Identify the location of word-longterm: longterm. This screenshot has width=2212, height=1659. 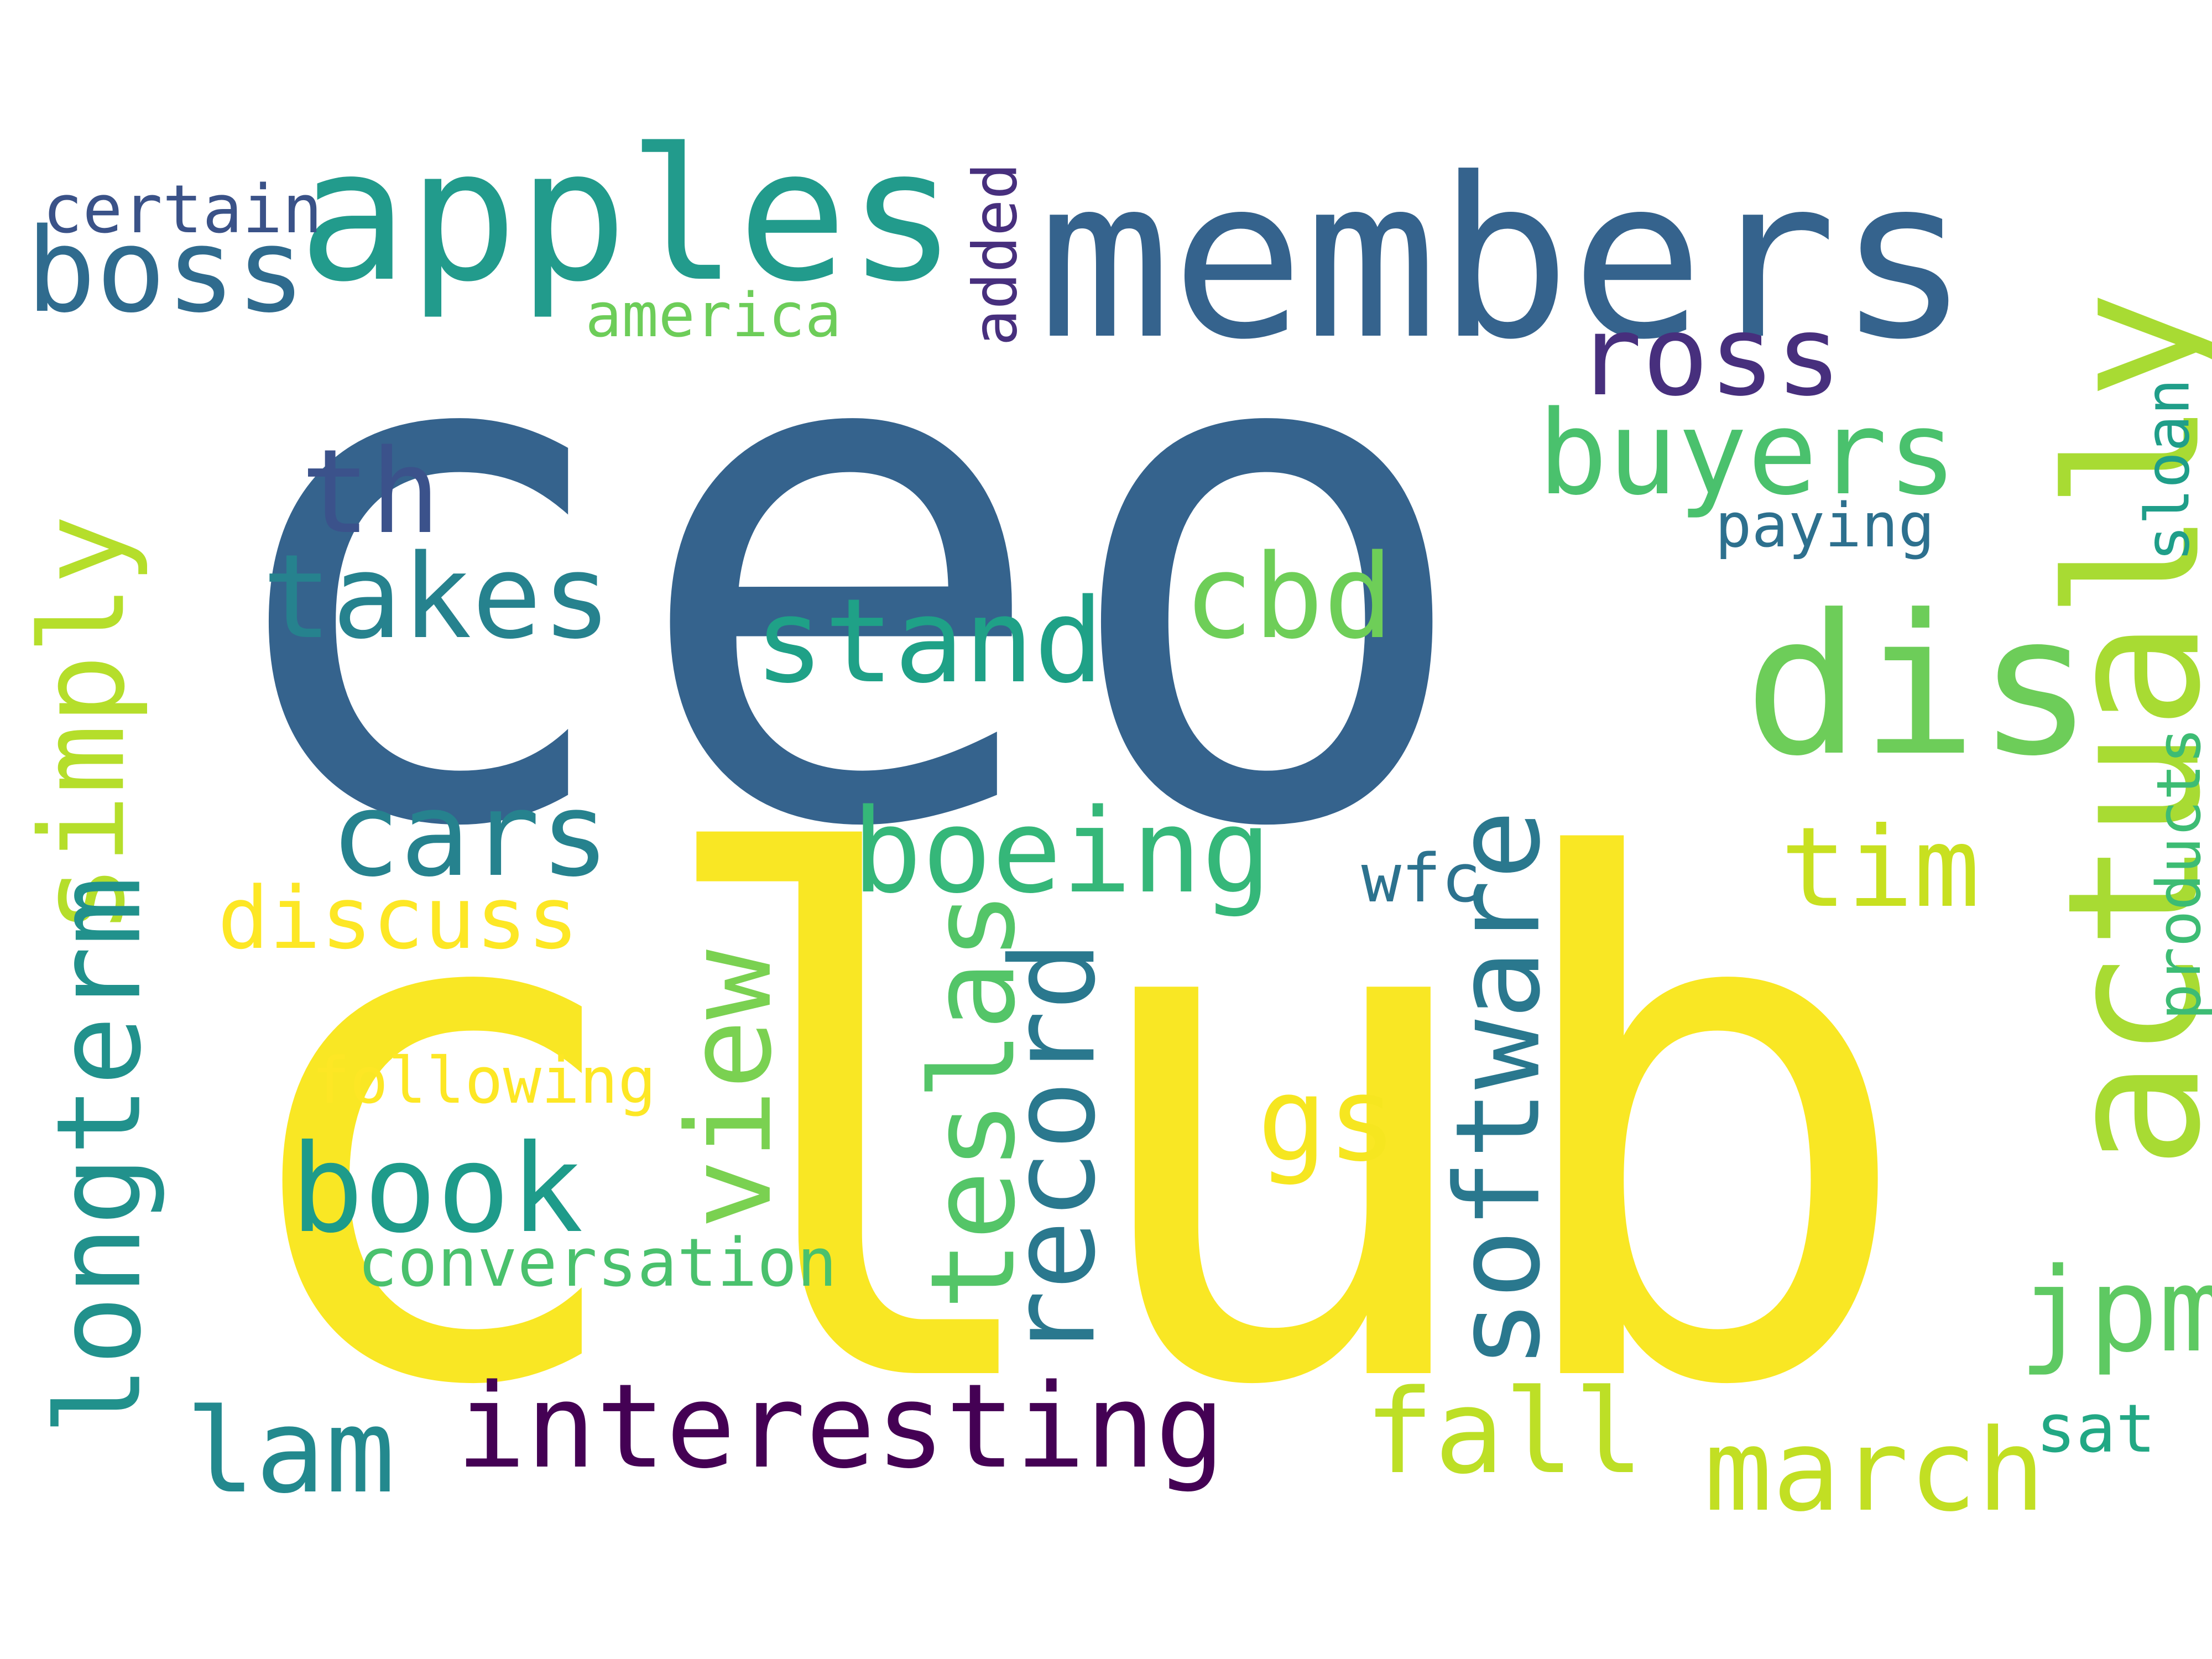
(100, 1156).